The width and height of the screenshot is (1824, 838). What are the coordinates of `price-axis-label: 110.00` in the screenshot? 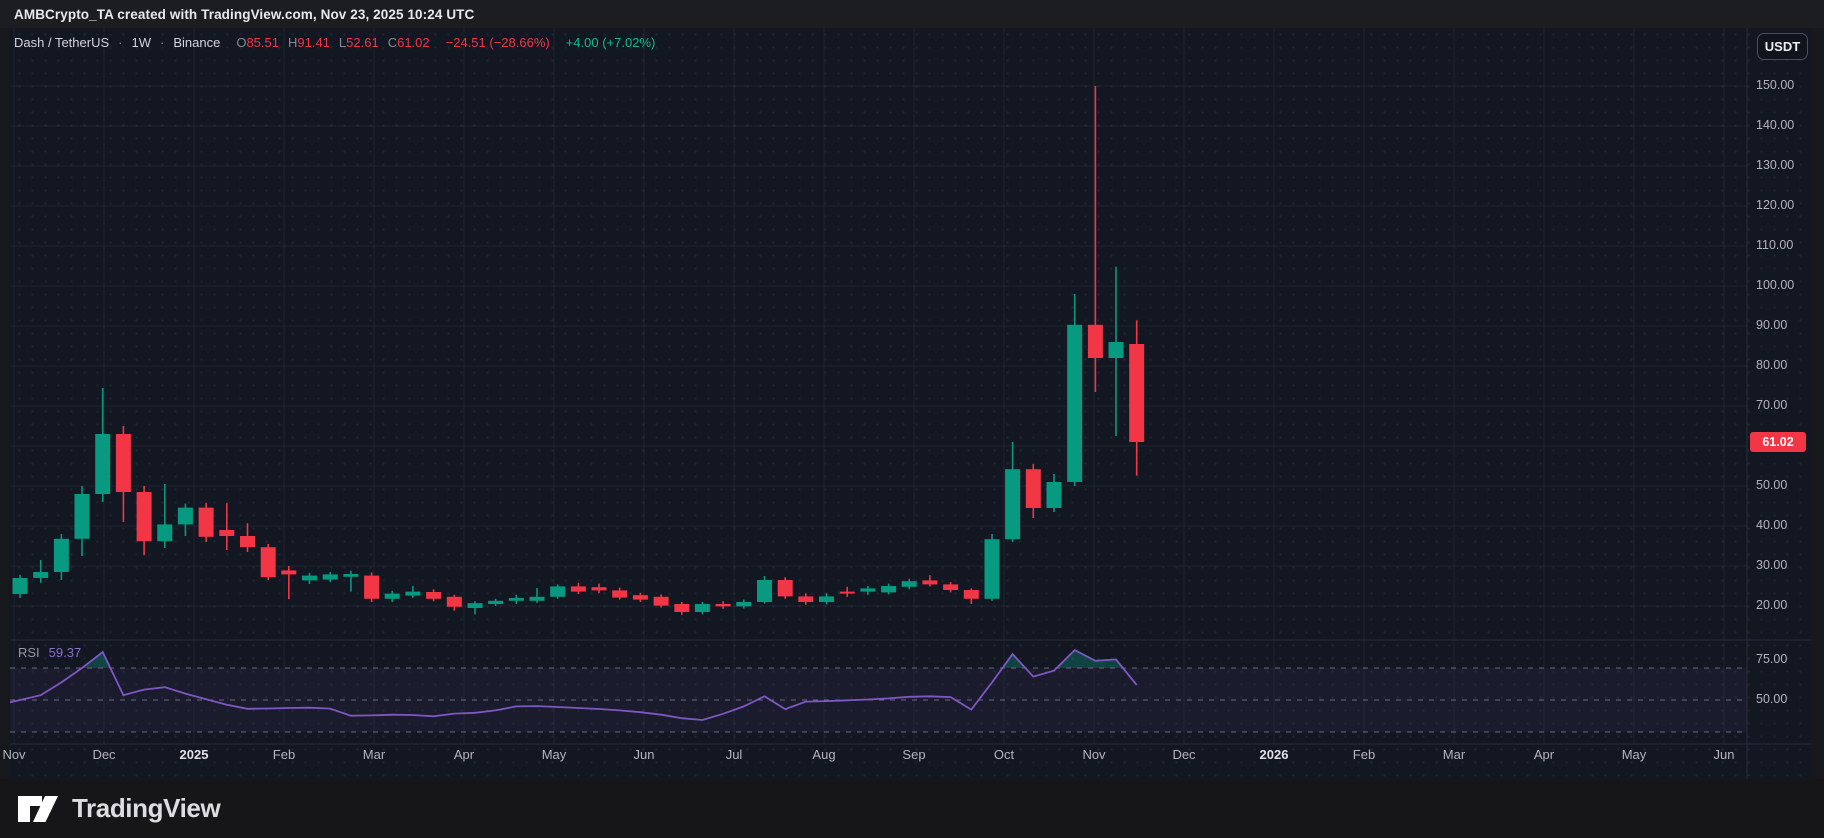 It's located at (1775, 245).